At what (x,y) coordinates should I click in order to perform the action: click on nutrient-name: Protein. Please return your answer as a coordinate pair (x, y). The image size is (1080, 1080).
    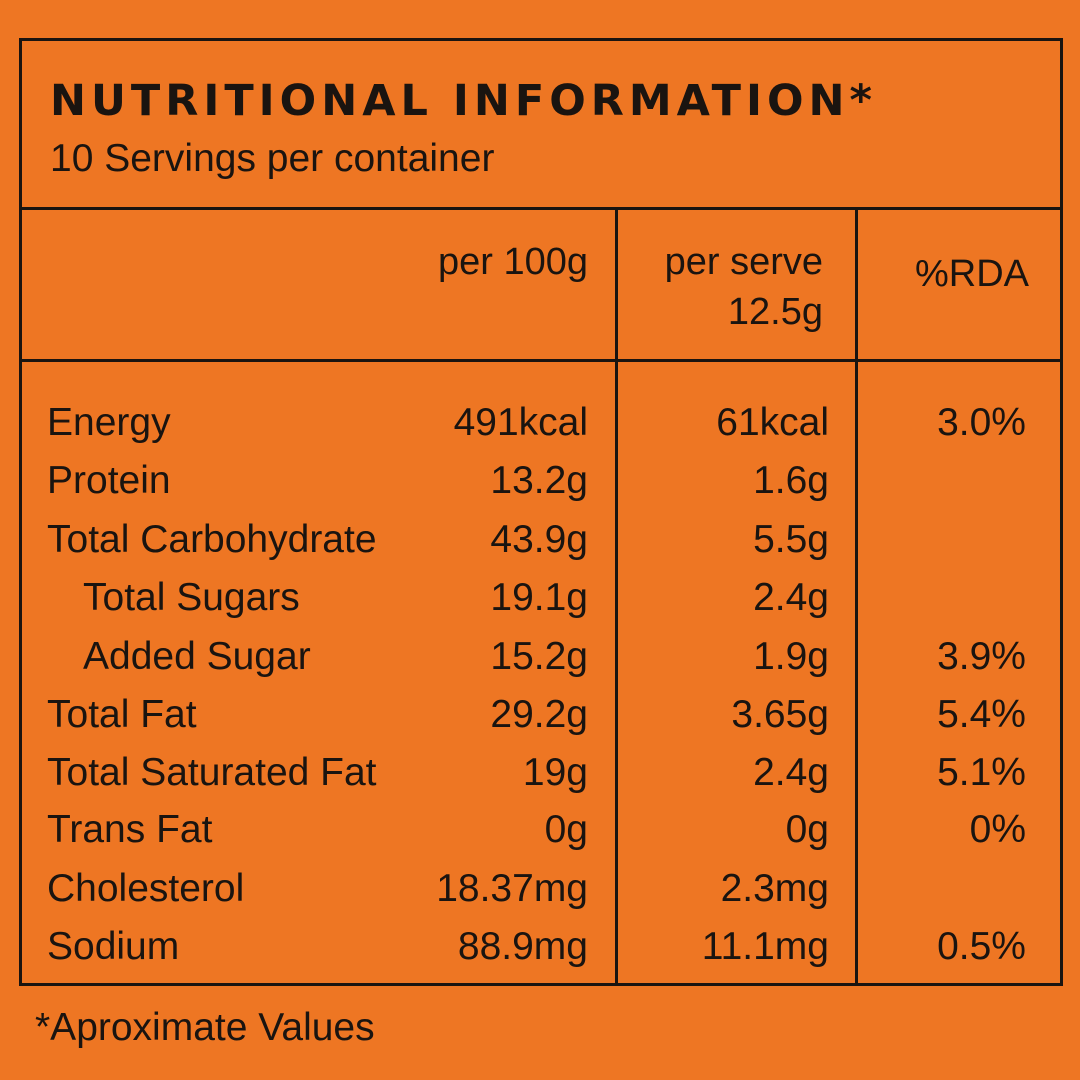
    Looking at the image, I should click on (109, 480).